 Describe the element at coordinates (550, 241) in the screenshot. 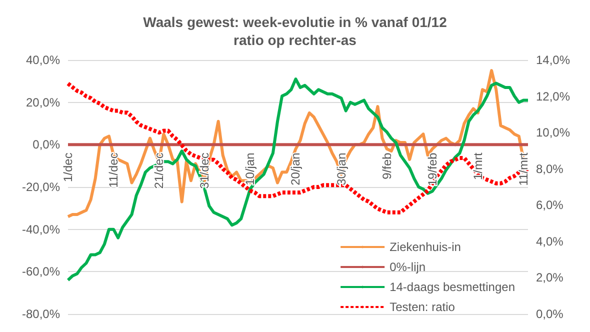

I see `y2-tick-label: 4,0%` at that location.